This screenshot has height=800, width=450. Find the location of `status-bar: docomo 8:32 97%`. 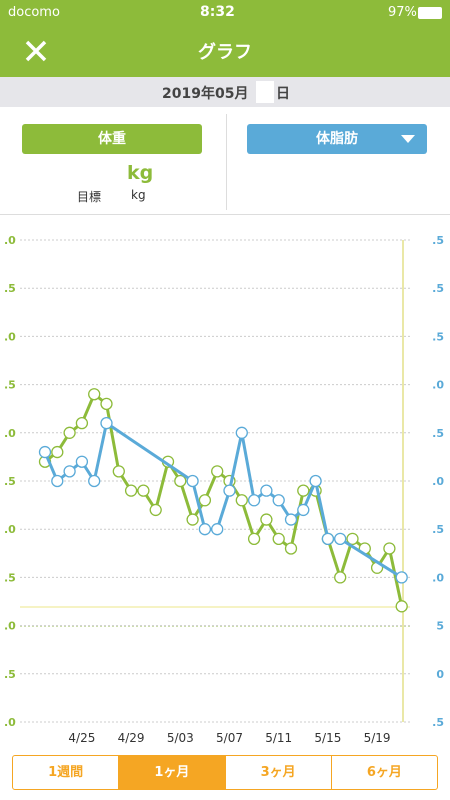

status-bar: docomo 8:32 97% is located at coordinates (225, 12).